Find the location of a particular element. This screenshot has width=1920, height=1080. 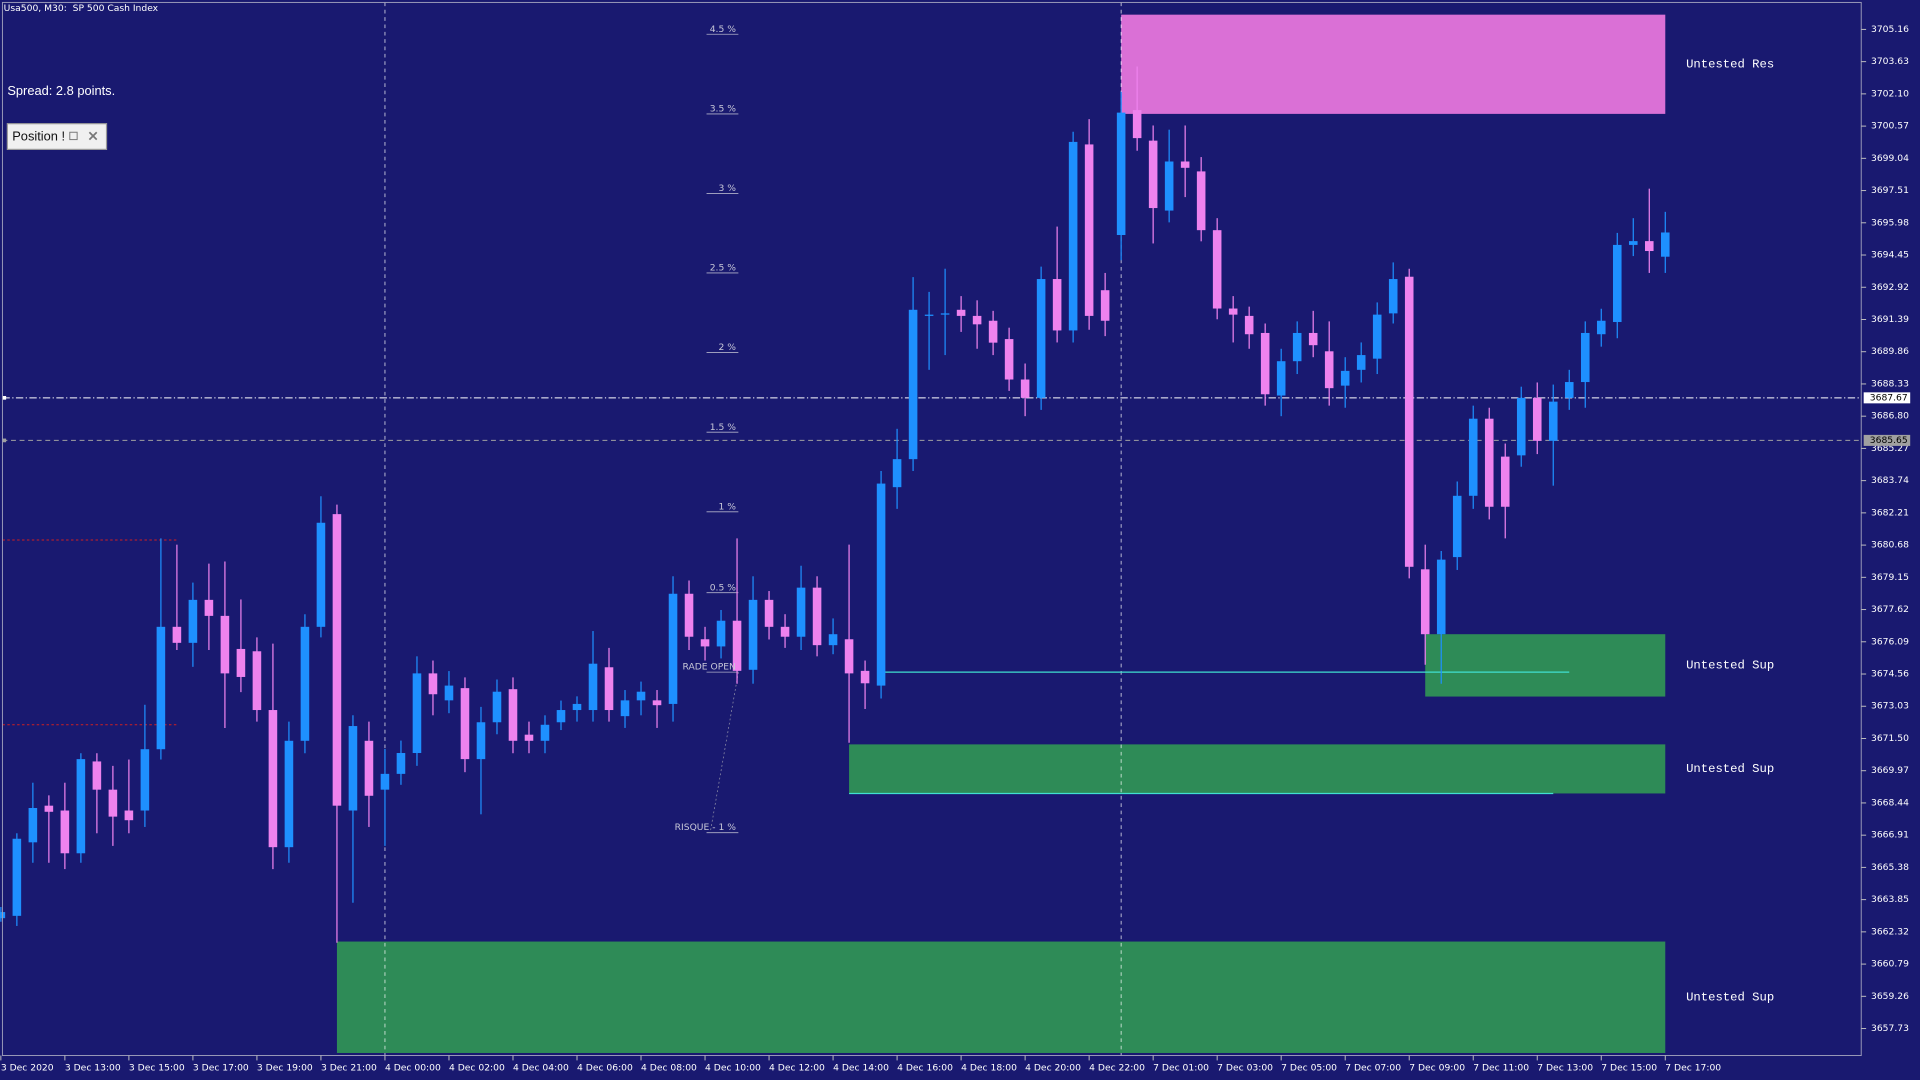

level-label: 1.5 % is located at coordinates (723, 427).